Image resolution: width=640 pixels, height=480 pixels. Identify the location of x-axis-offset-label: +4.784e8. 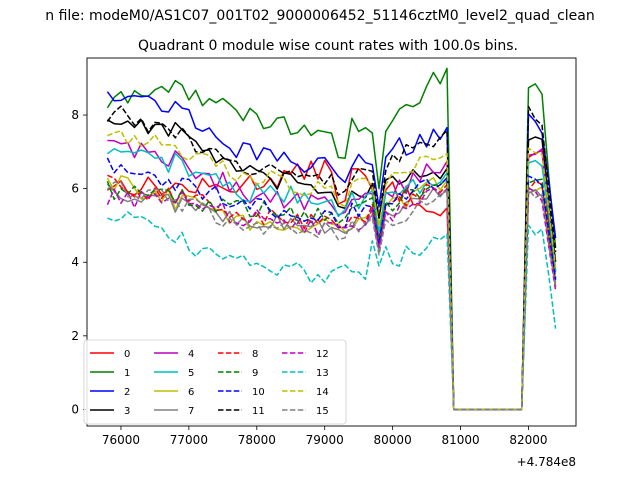
(546, 462).